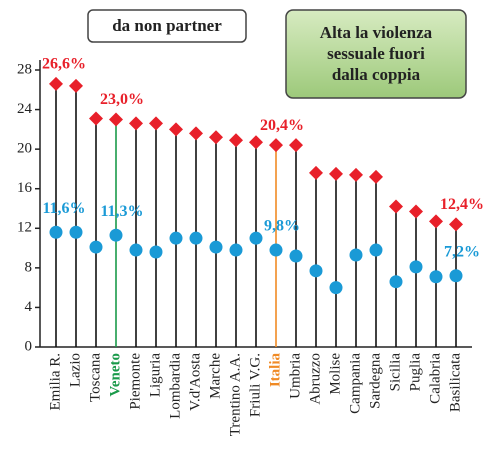 This screenshot has width=485, height=463. I want to click on chart-title: da non partner, so click(167, 25).